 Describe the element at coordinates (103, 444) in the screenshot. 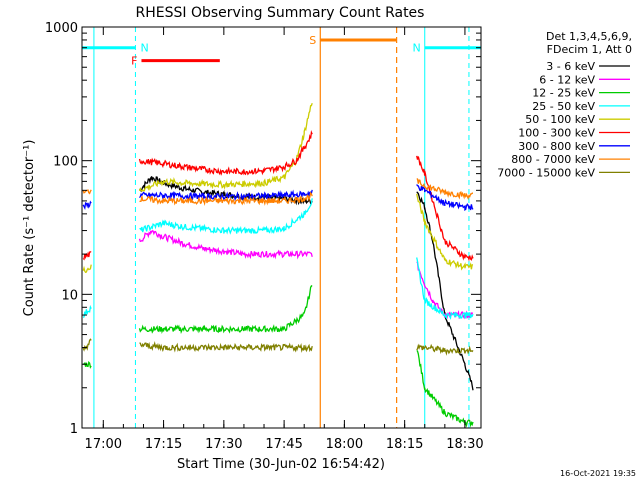

I see `x-tick-label: 17:00` at that location.